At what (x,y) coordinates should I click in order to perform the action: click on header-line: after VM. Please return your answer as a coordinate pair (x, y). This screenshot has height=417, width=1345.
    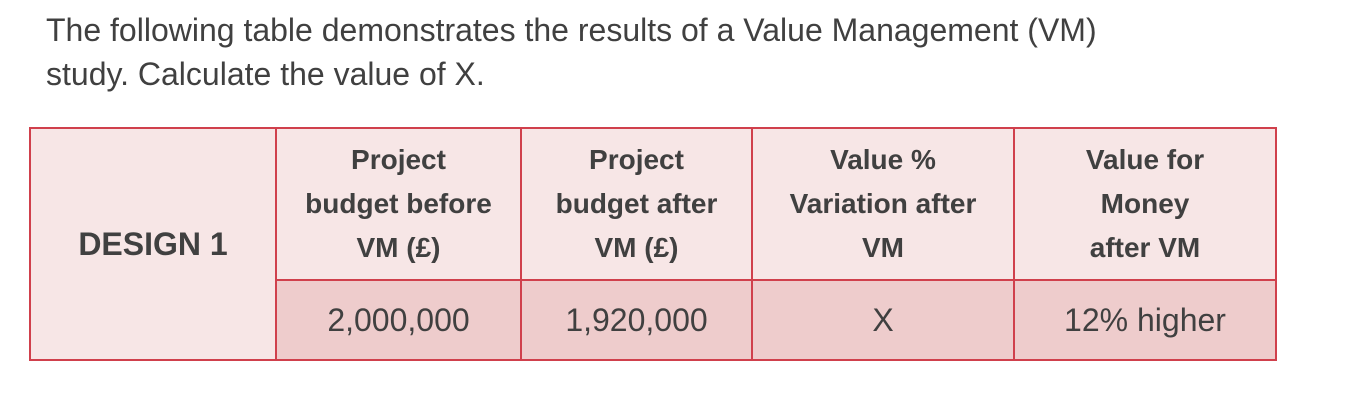
    Looking at the image, I should click on (1145, 247).